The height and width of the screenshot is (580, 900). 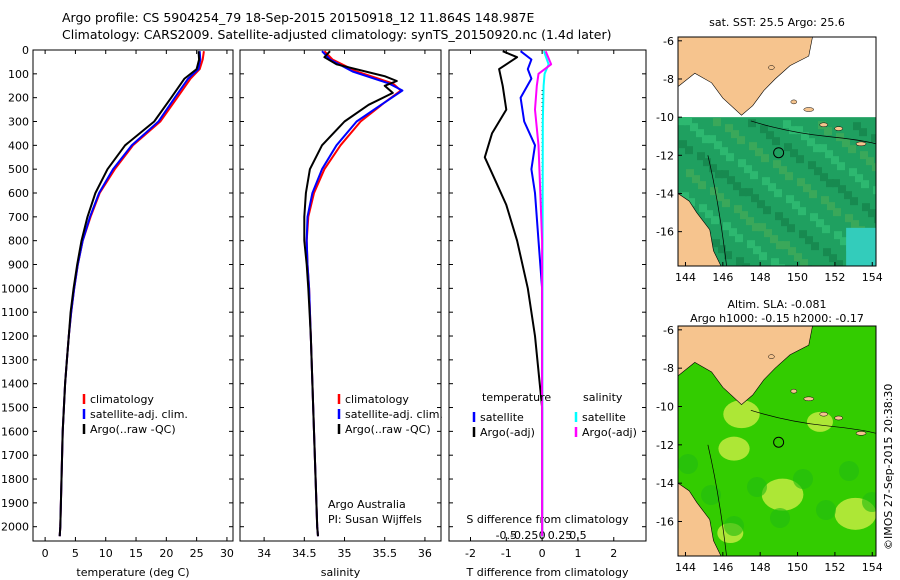 I want to click on map-x-tick-label: 148, so click(x=760, y=567).